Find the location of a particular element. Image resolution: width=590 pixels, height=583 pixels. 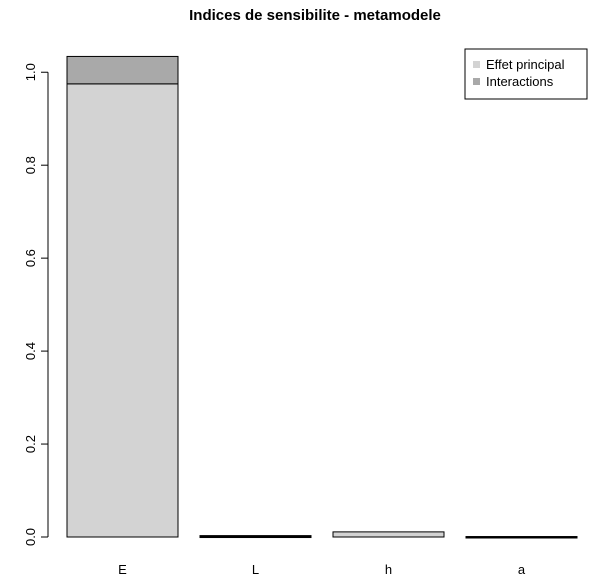

x-tick-label: L is located at coordinates (255, 569).